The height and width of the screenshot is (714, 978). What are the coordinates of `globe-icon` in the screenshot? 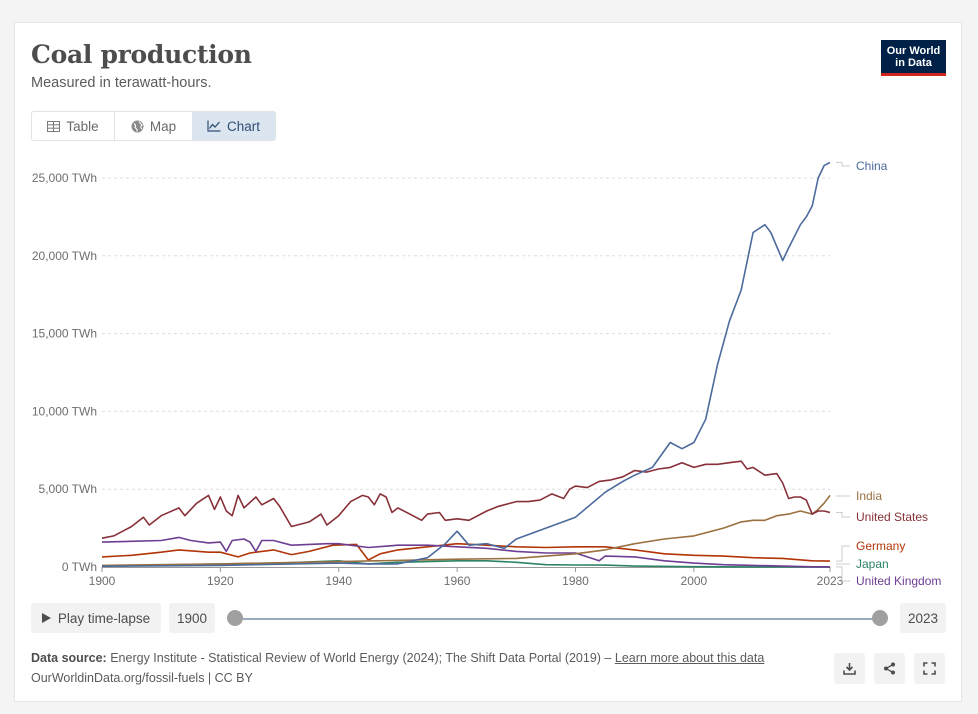 It's located at (137, 126).